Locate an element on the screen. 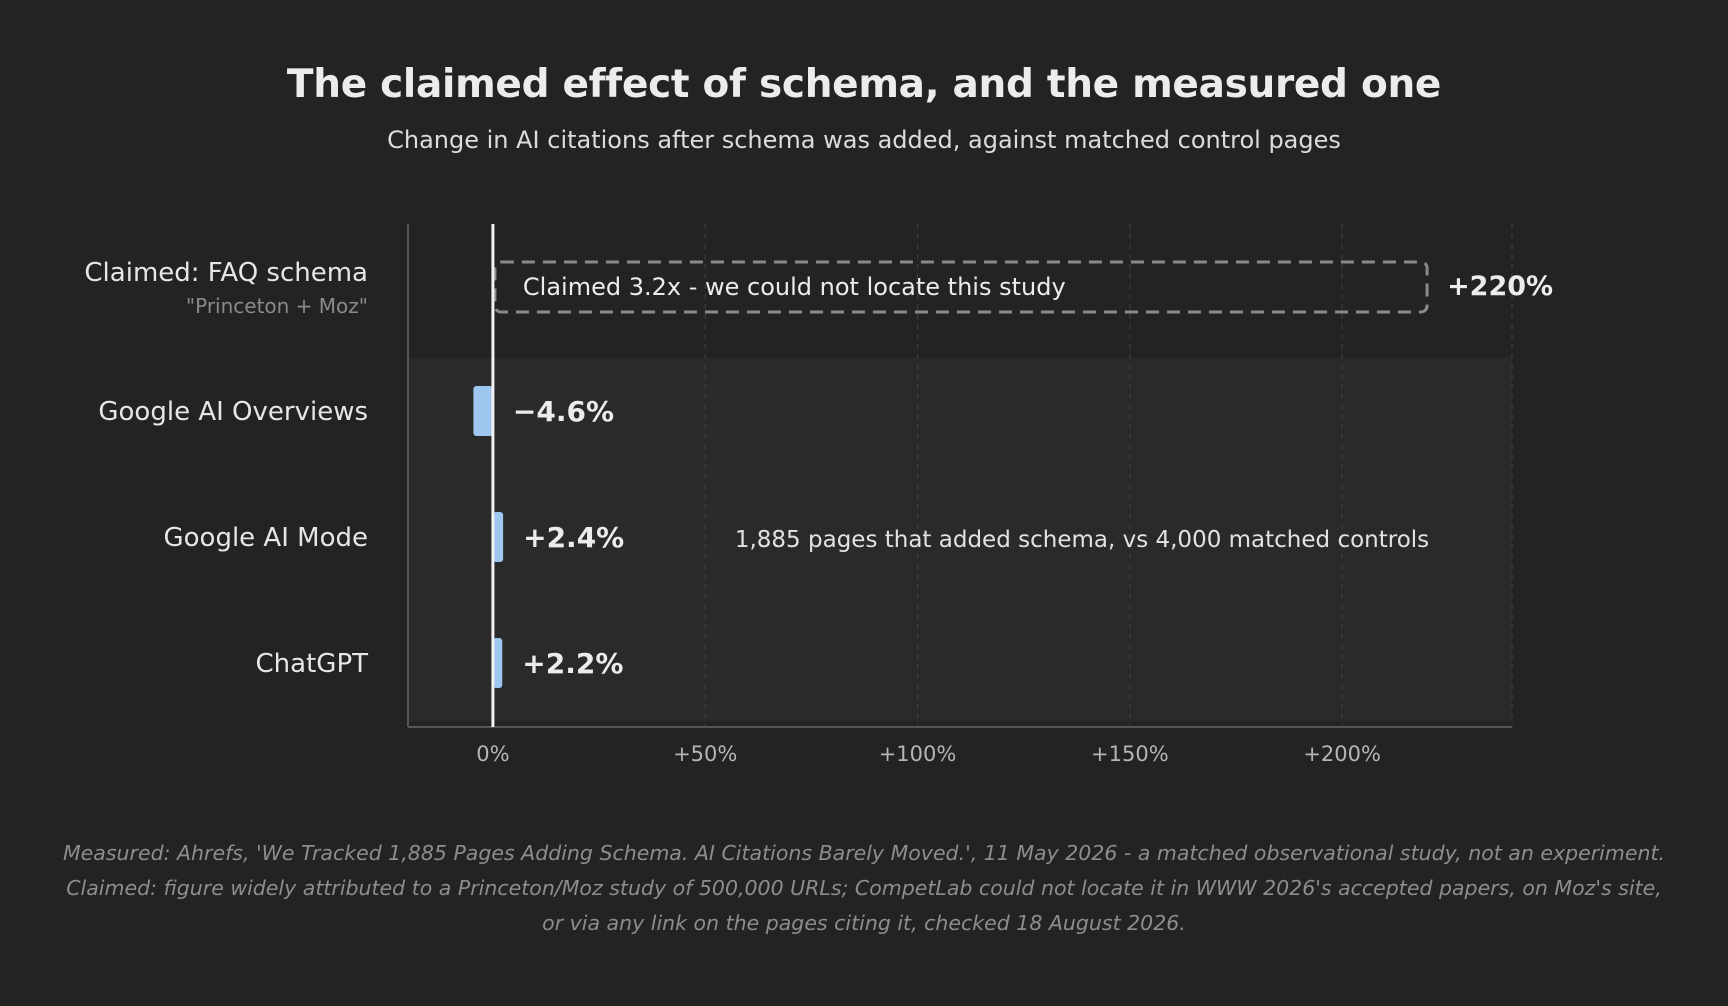 Image resolution: width=1728 pixels, height=1006 pixels. category-label-1: Google AI Overviews is located at coordinates (233, 412).